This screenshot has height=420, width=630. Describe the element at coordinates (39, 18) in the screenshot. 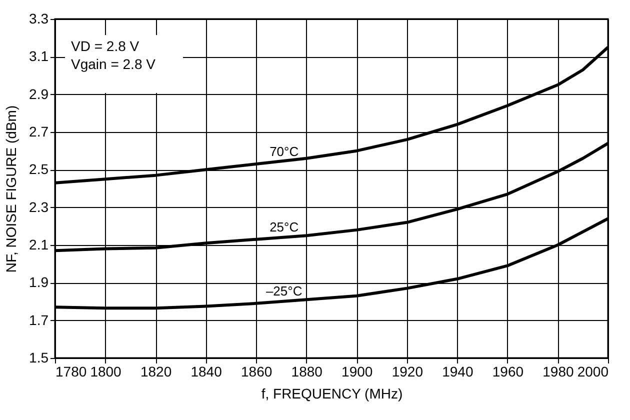

I see `y-tick-label: 3.3` at that location.